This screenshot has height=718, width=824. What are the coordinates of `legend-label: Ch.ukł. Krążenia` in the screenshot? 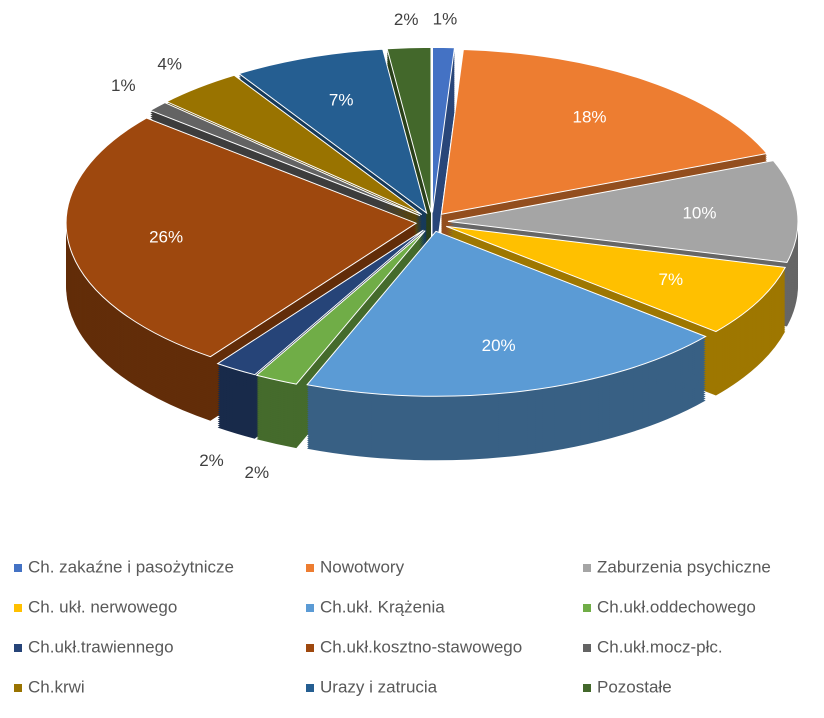 It's located at (382, 606).